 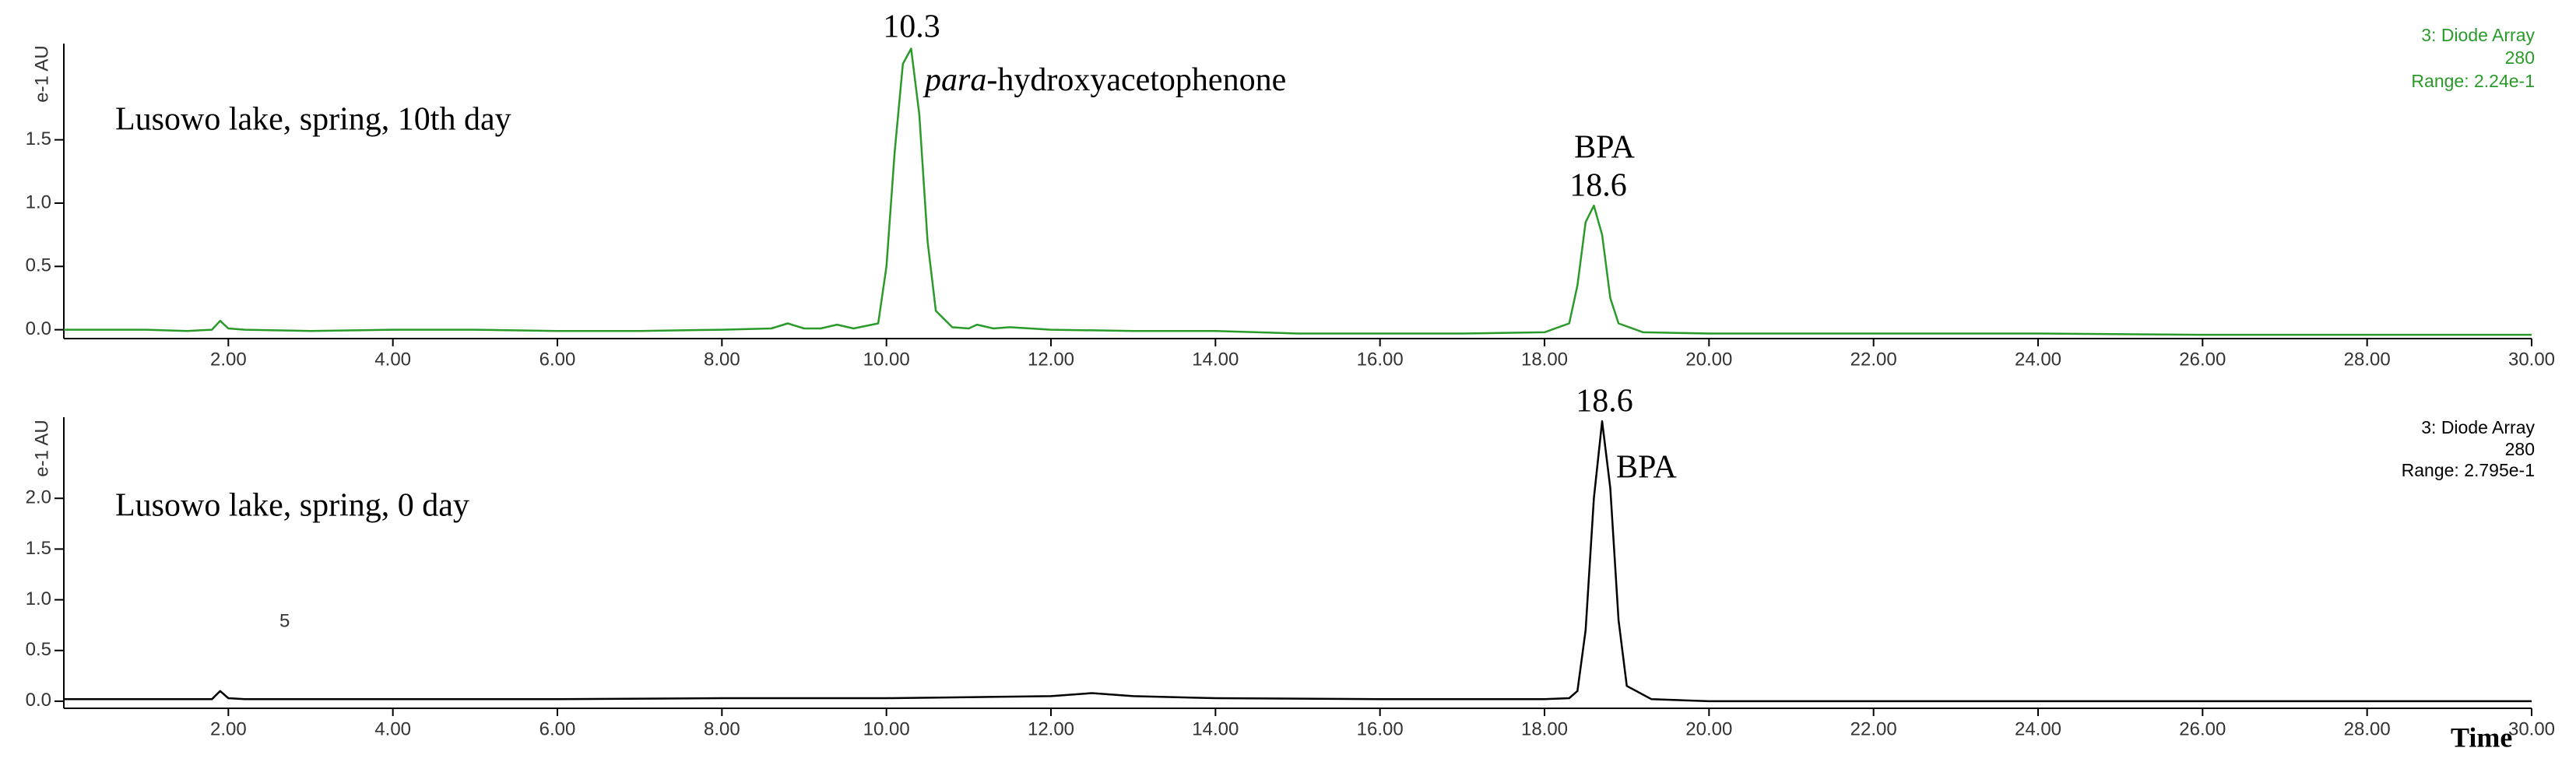 I want to click on range: Range: 2.24e-1, so click(x=2473, y=81).